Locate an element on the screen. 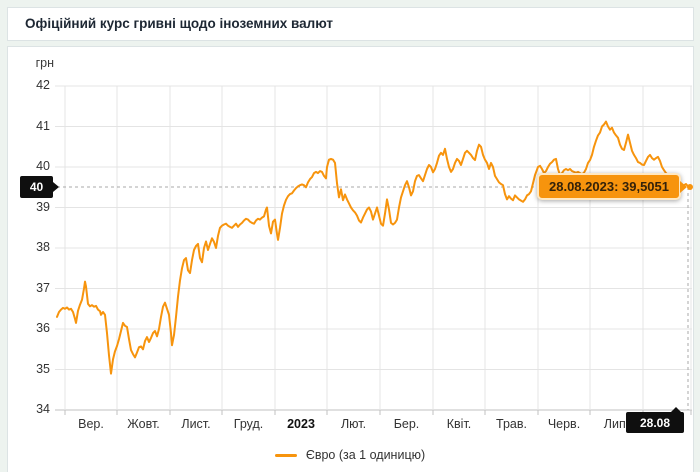  tooltip: 28.08.2023: 39,5051 is located at coordinates (612, 186).